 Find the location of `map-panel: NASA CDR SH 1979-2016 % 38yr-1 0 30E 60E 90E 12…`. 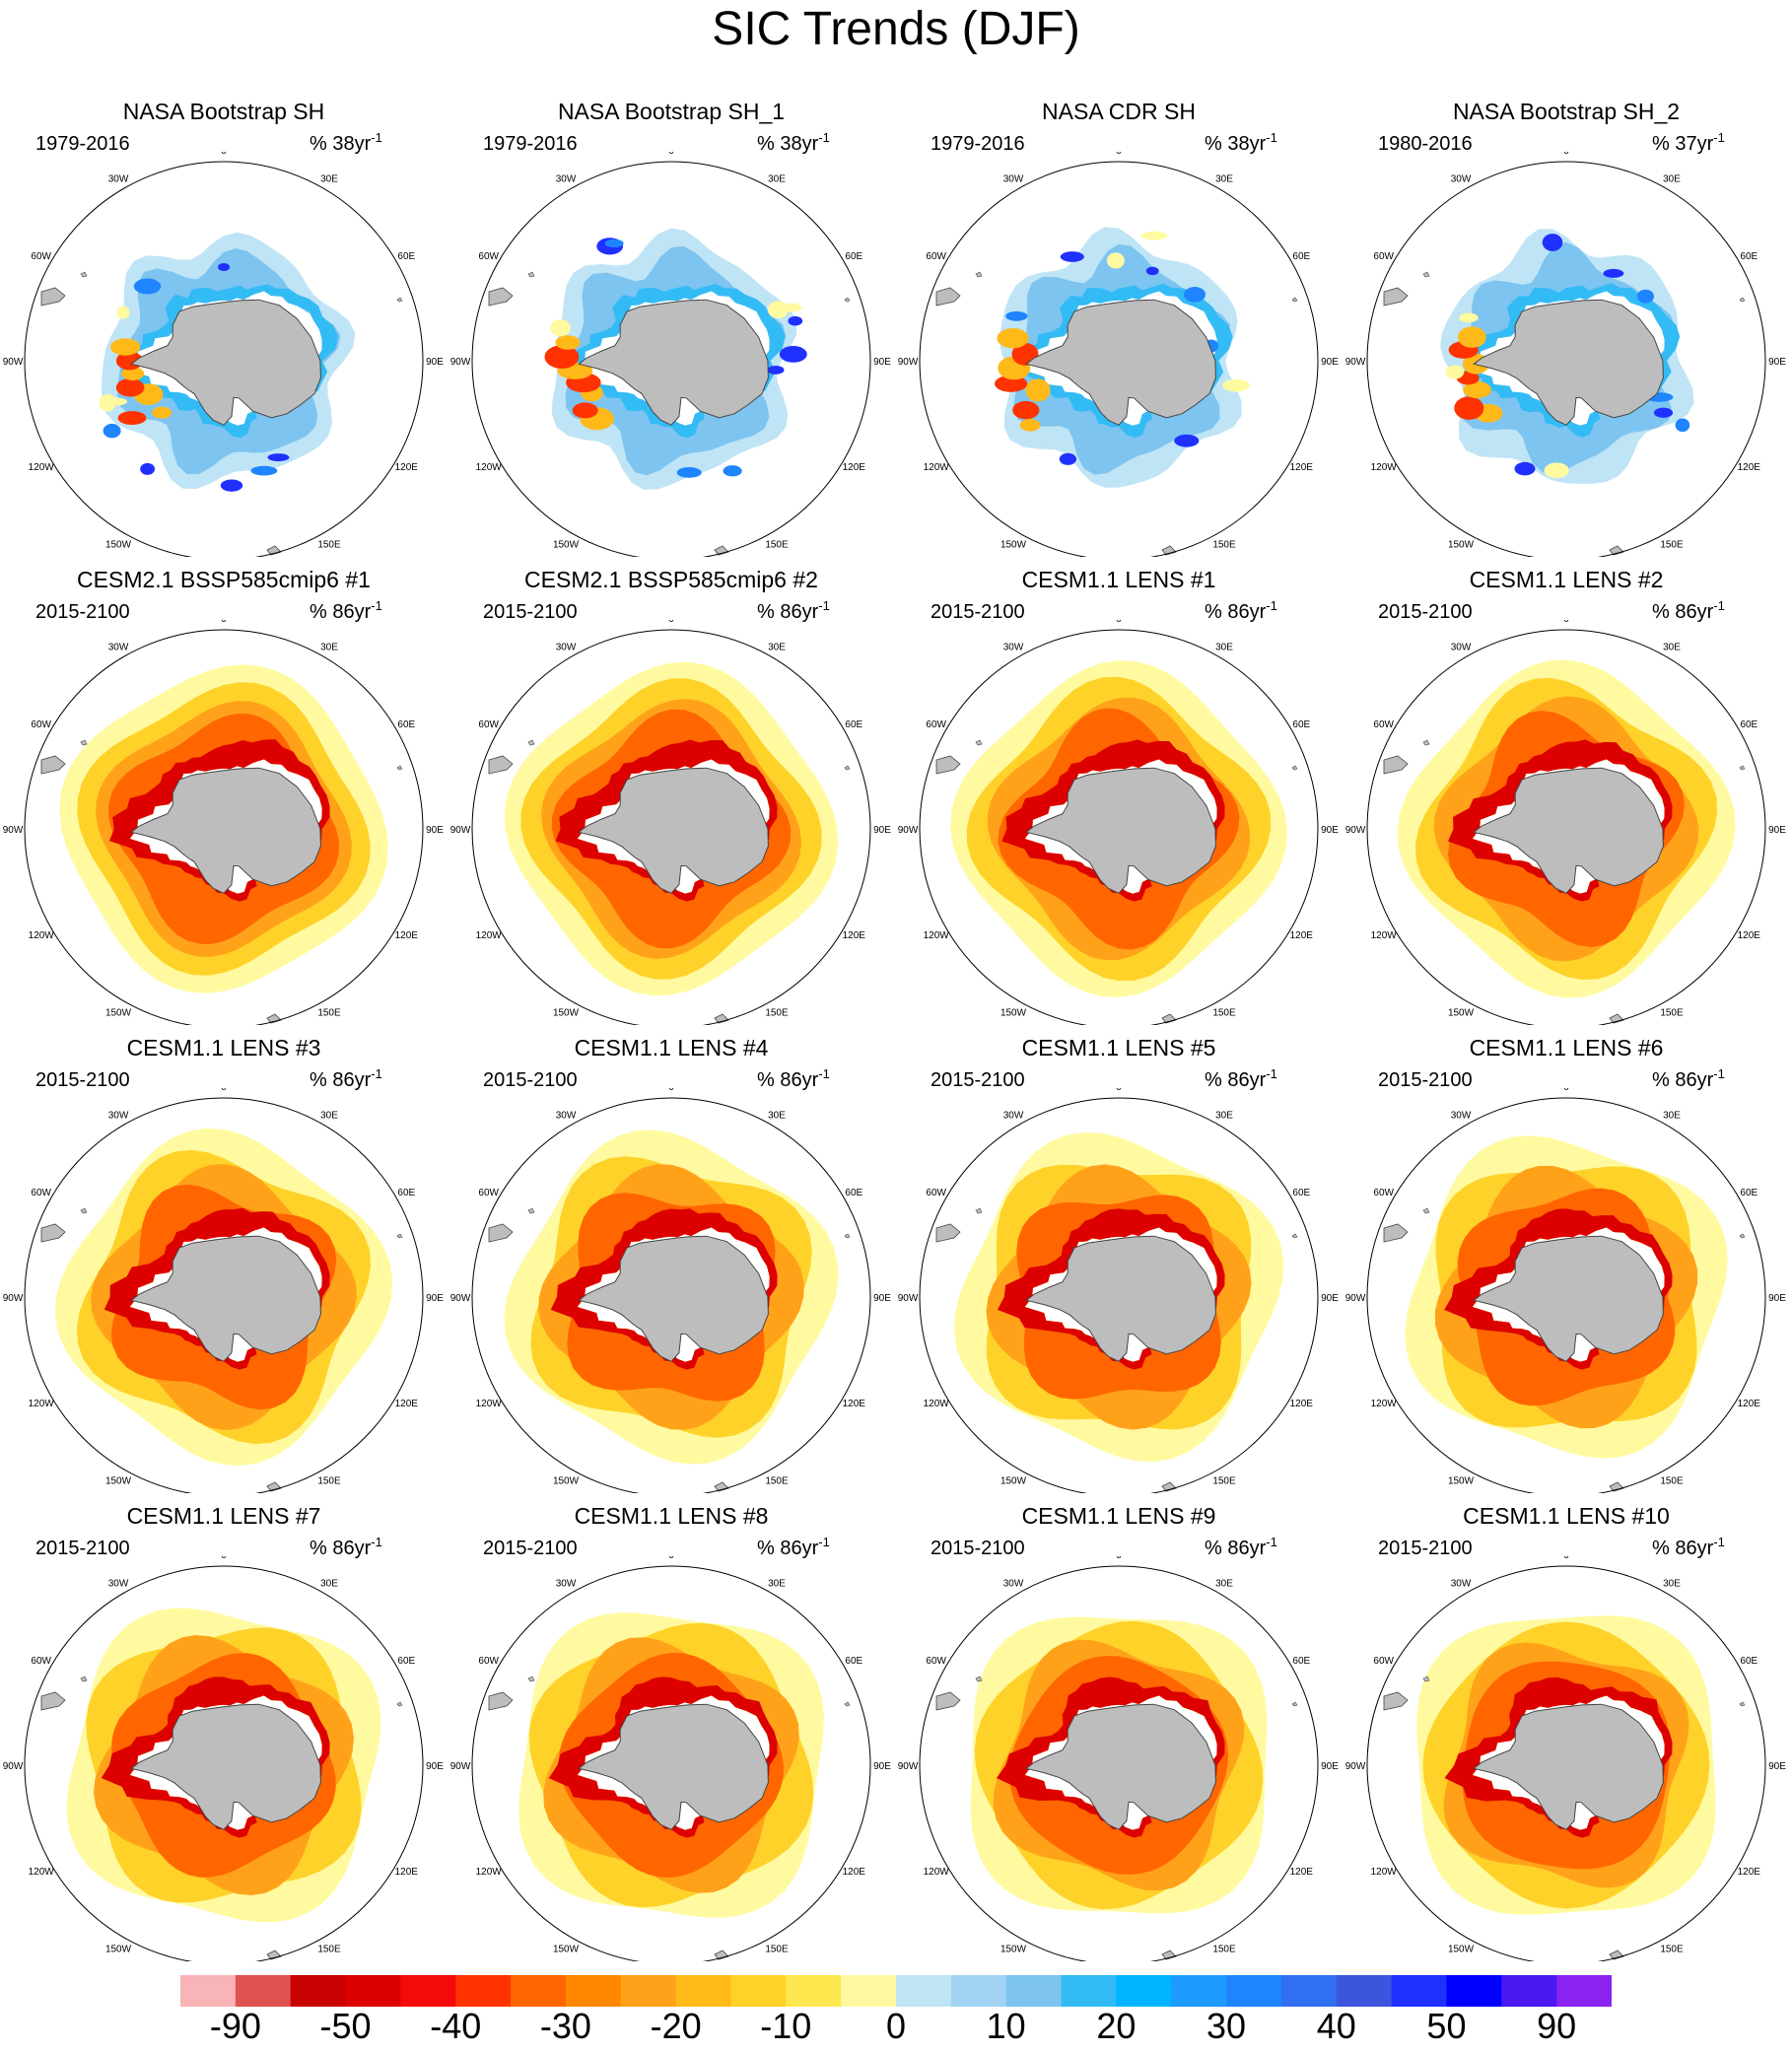

map-panel: NASA CDR SH 1979-2016 % 38yr-1 0 30E 60E 90E 12… is located at coordinates (1119, 323).